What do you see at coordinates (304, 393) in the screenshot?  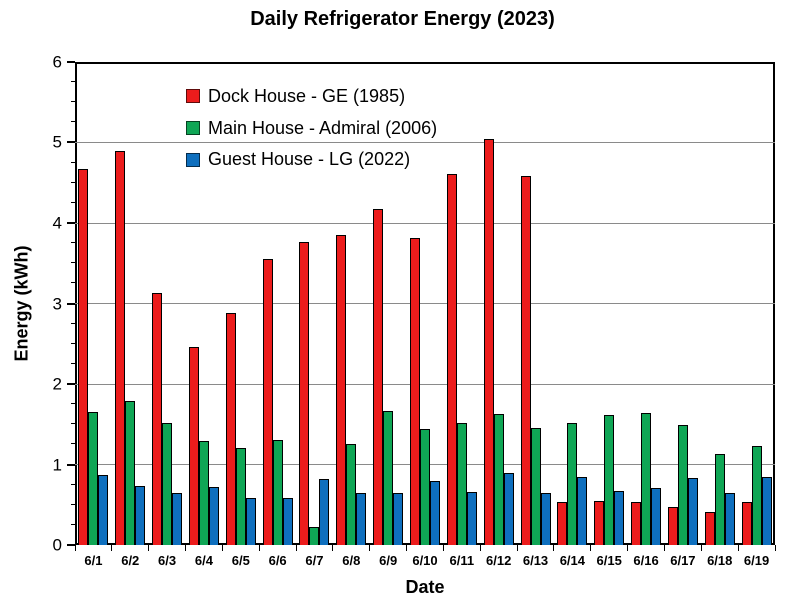 I see `bar-dock-house-6/7` at bounding box center [304, 393].